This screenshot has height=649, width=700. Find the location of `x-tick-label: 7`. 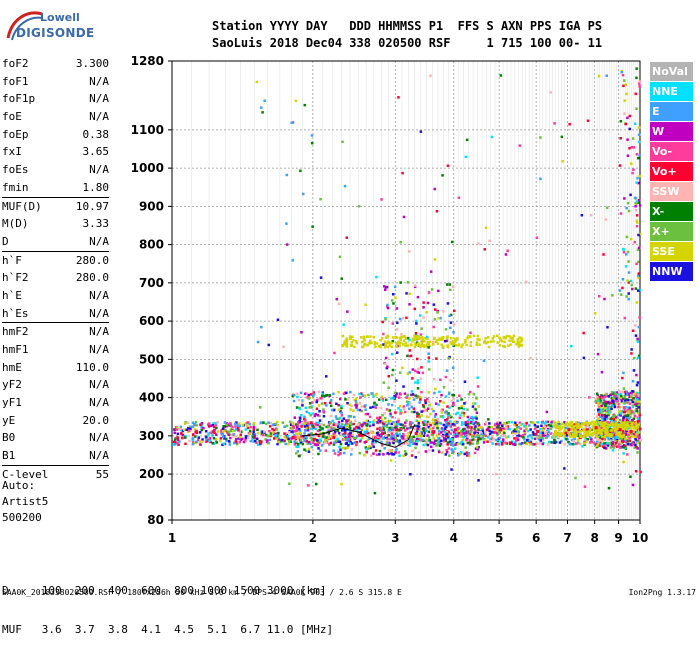

x-tick-label: 7 is located at coordinates (567, 538).